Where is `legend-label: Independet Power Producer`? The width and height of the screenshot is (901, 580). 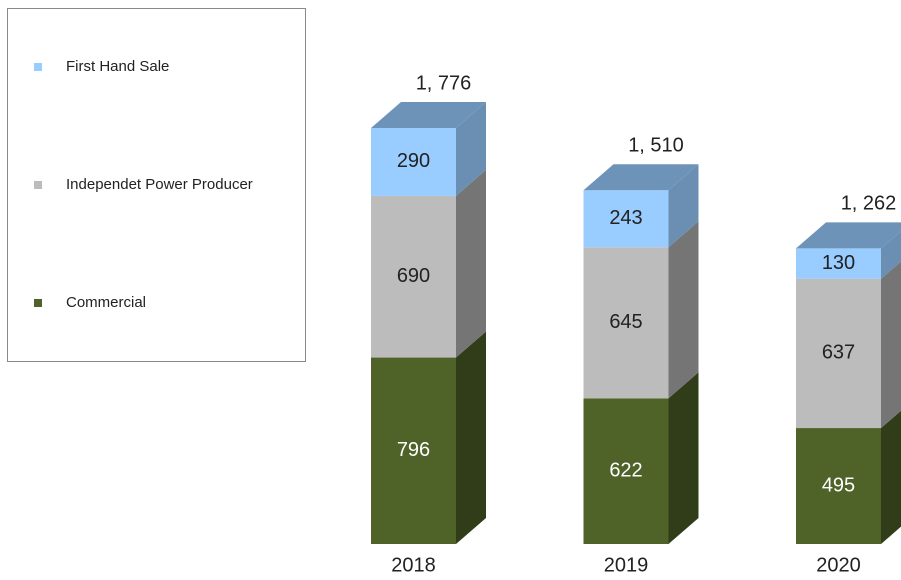
legend-label: Independet Power Producer is located at coordinates (159, 184).